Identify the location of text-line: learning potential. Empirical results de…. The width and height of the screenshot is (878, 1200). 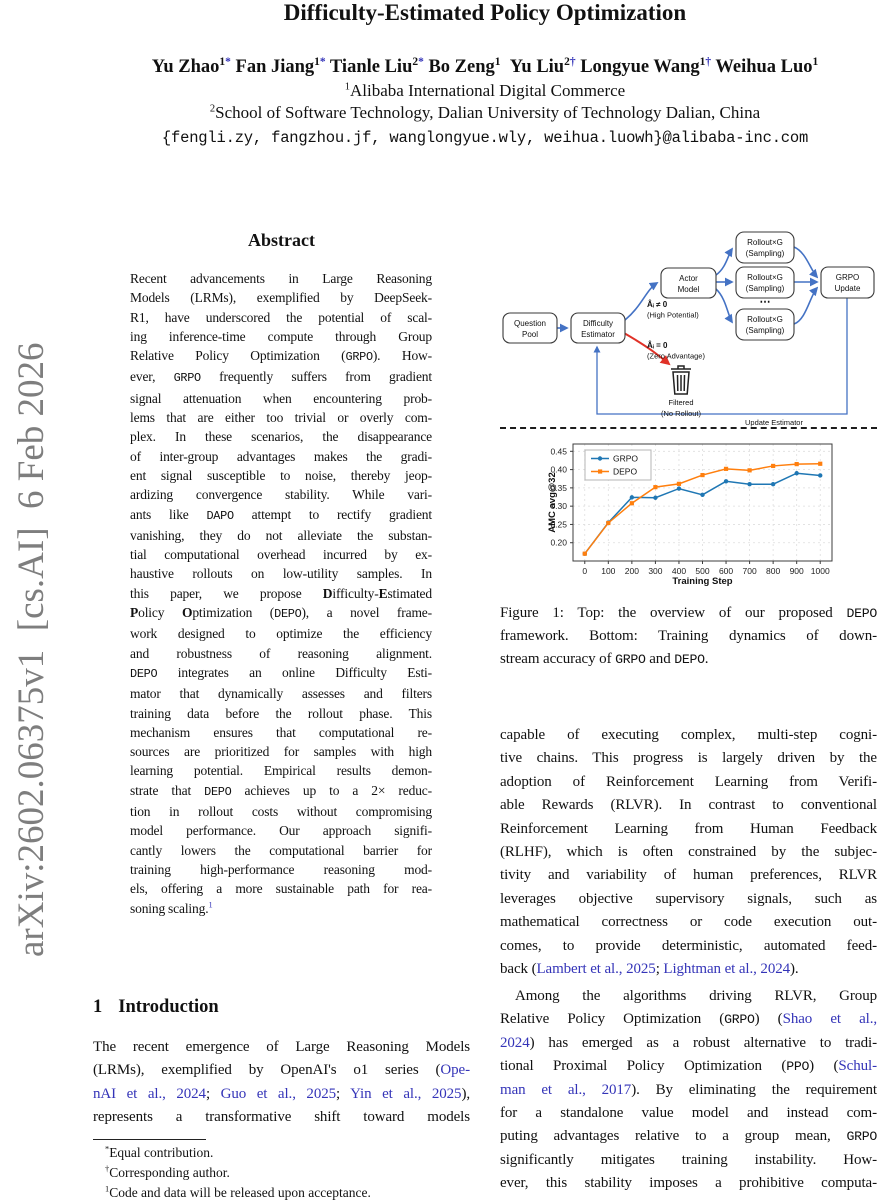
(281, 771).